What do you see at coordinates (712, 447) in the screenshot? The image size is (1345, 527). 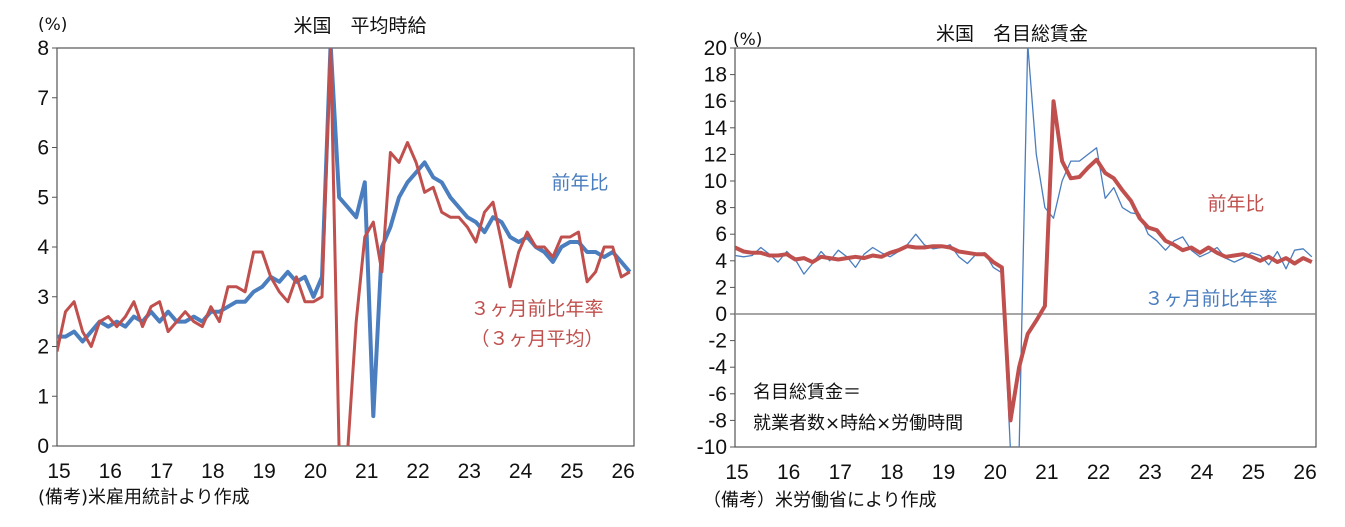 I see `y-tick-label: -10` at bounding box center [712, 447].